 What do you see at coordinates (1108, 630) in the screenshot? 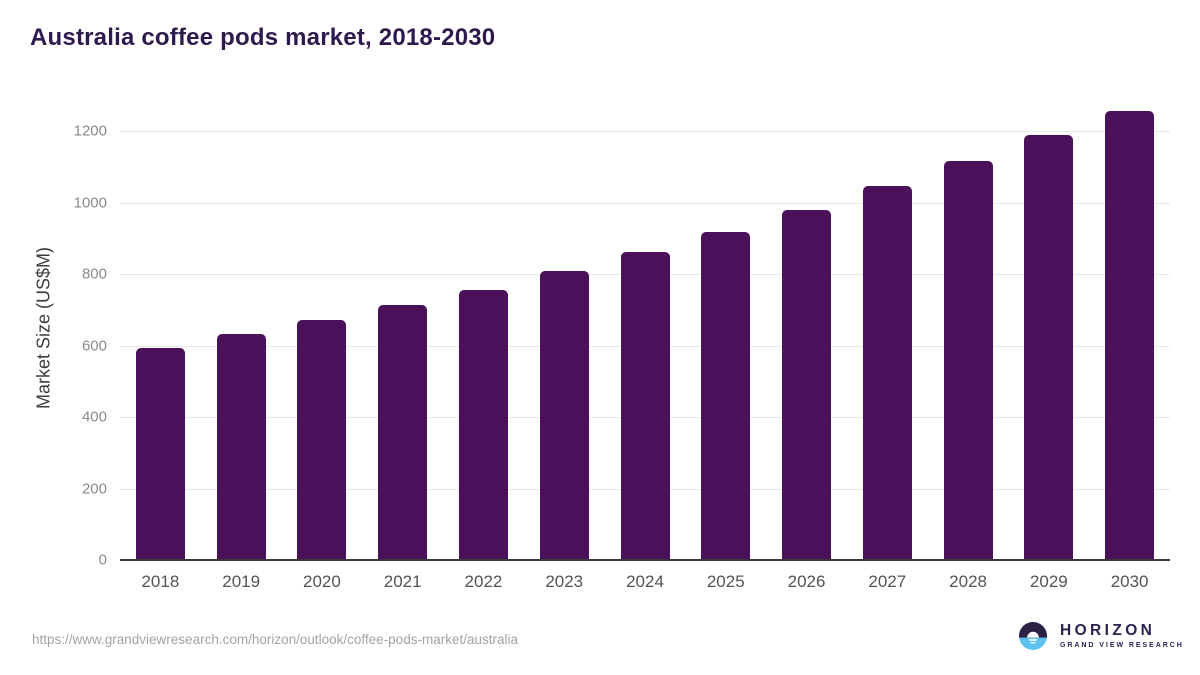
I see `logo-brand: HORIZON` at bounding box center [1108, 630].